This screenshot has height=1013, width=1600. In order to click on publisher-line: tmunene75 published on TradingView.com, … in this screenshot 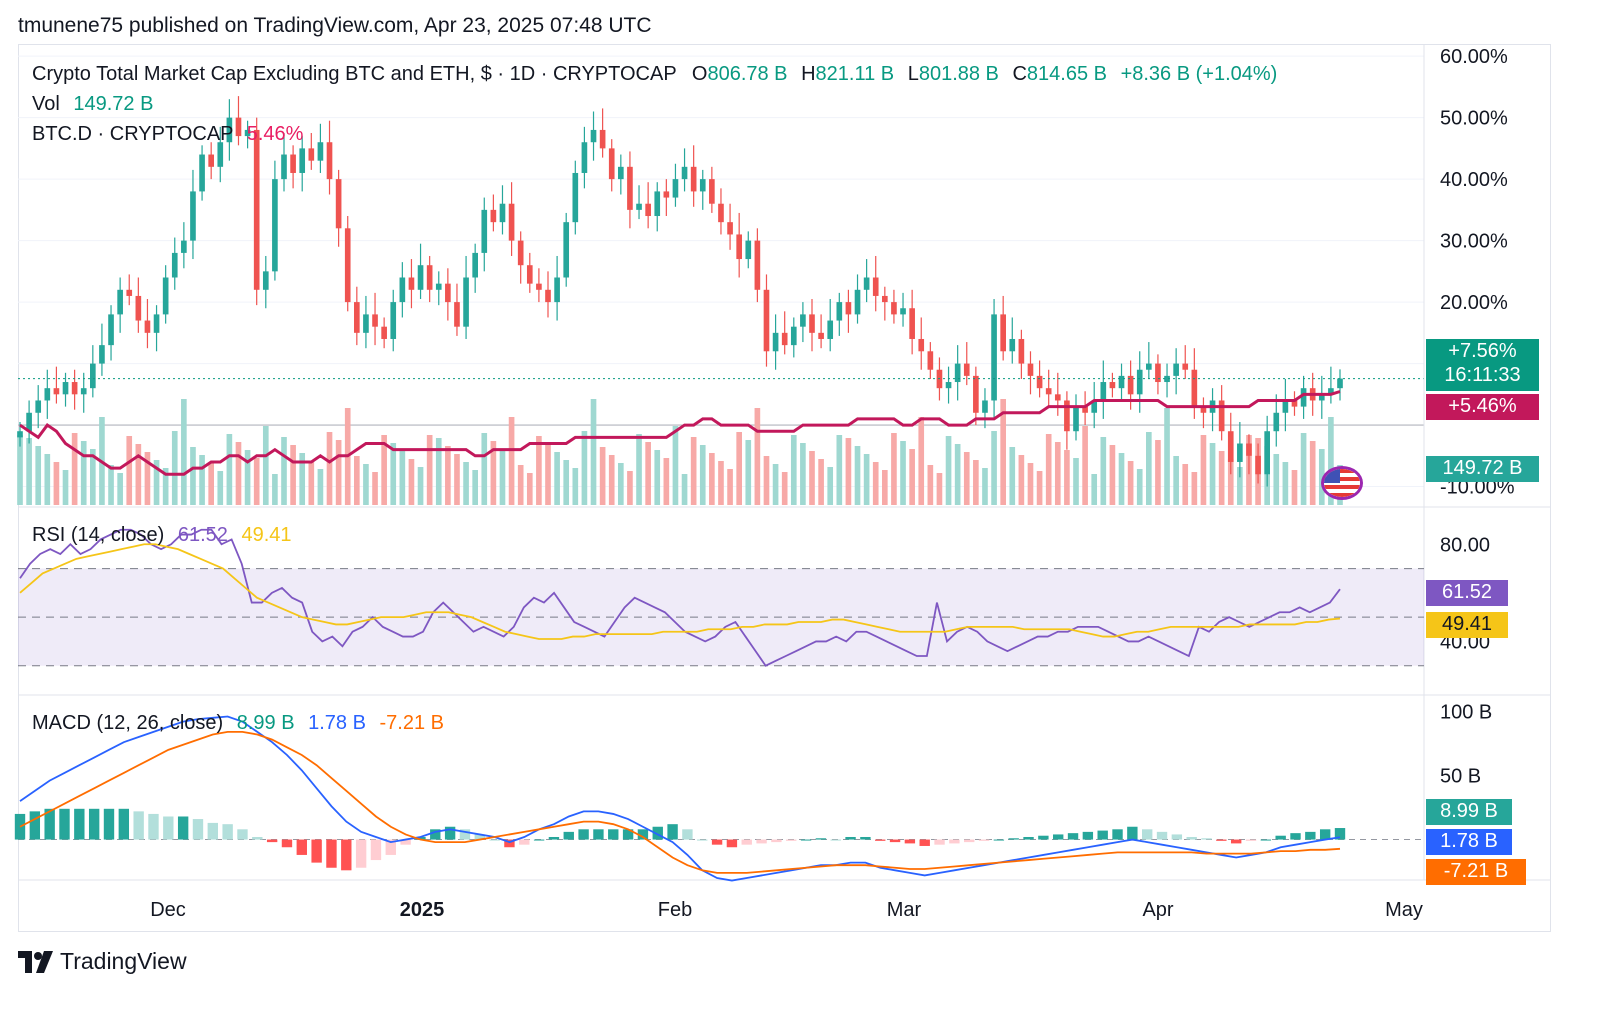, I will do `click(335, 25)`.